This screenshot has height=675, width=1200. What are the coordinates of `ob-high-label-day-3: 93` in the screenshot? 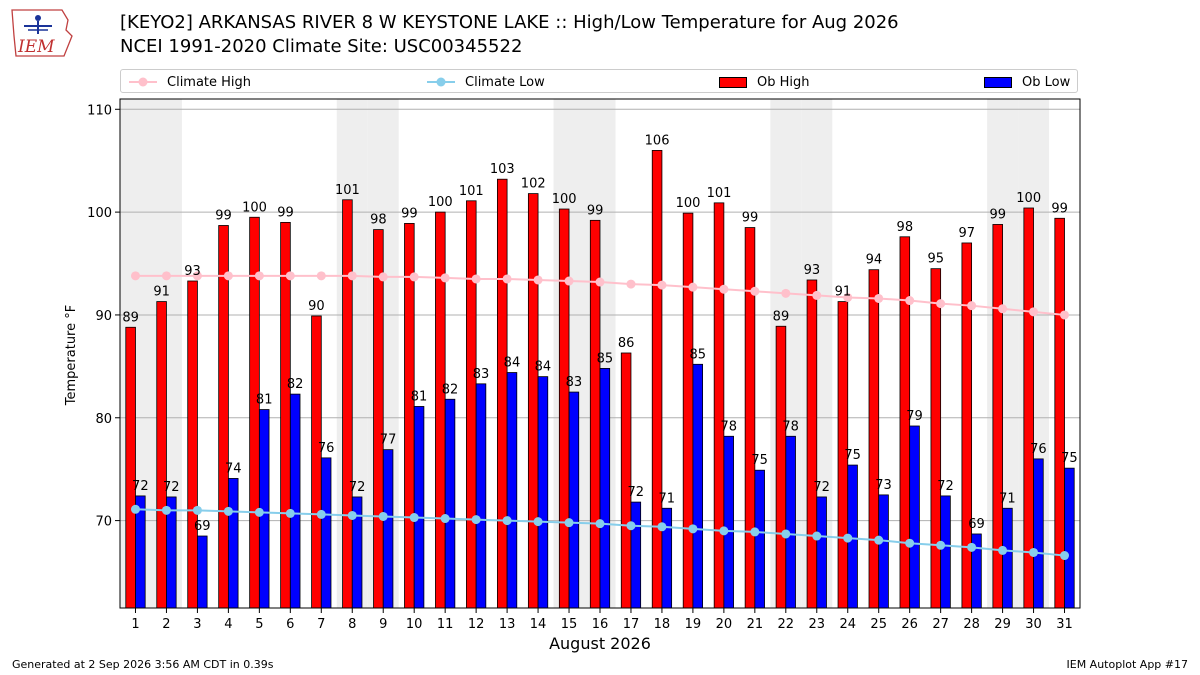 It's located at (192, 271).